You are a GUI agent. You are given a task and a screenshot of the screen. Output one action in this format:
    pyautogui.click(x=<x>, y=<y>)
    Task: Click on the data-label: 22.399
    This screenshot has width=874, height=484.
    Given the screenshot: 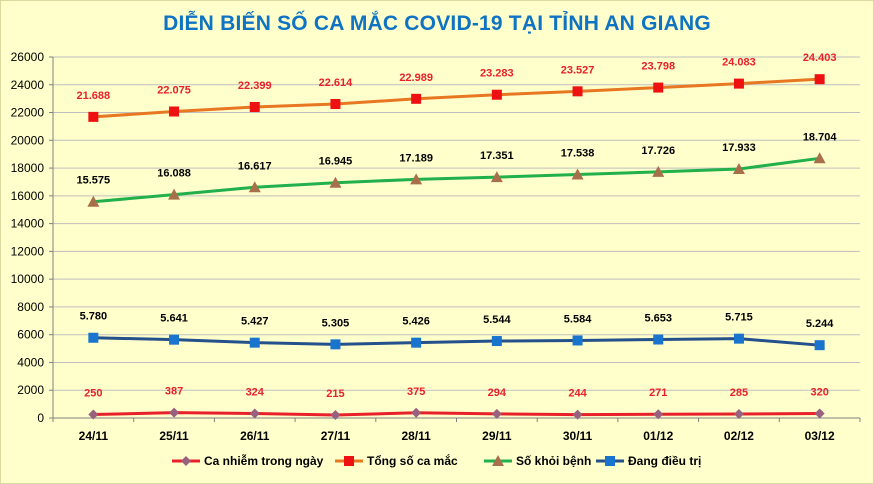 What is the action you would take?
    pyautogui.click(x=255, y=86)
    